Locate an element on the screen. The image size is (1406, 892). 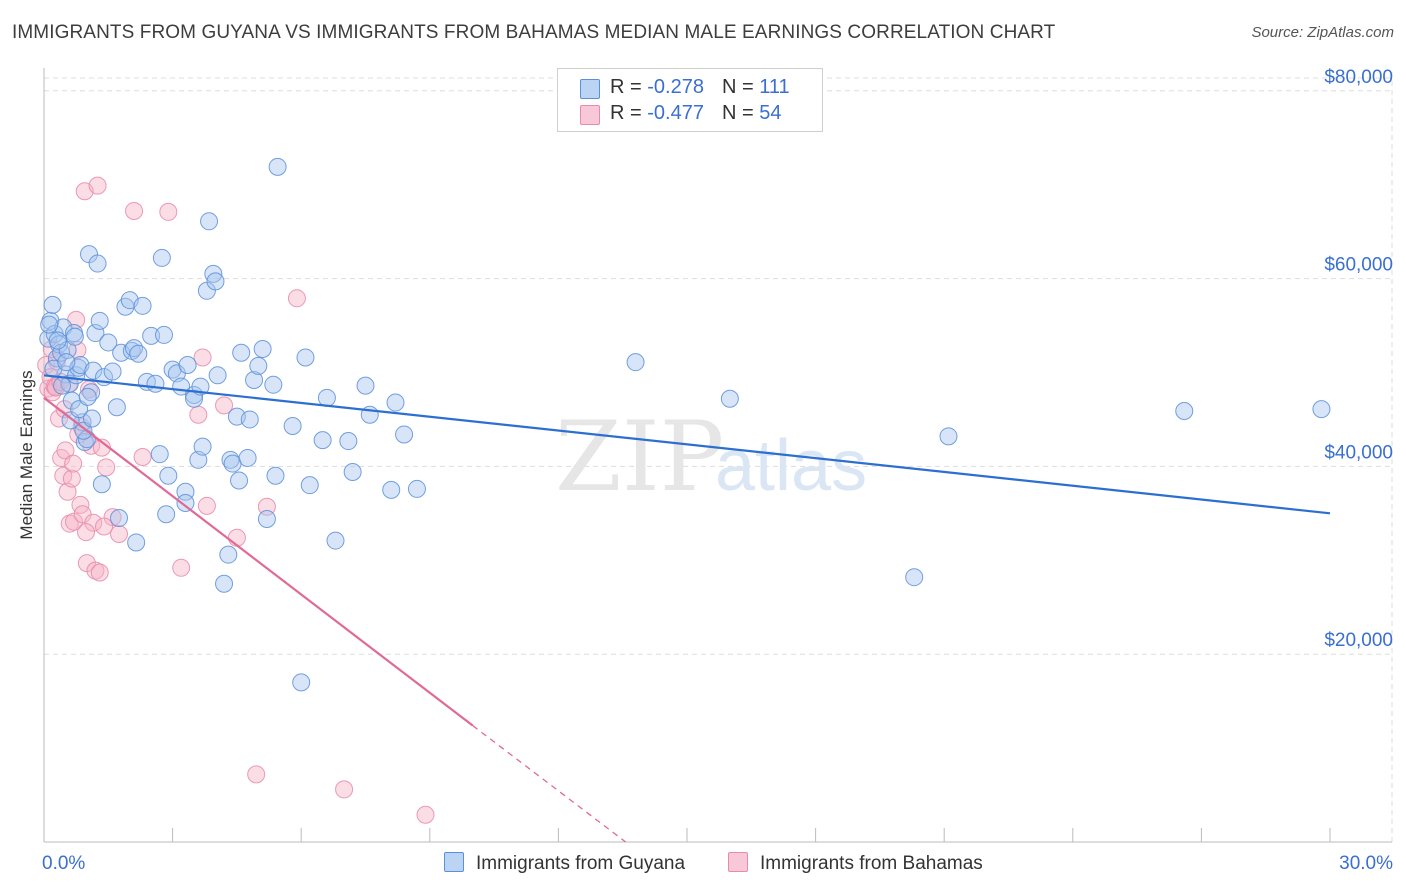
y-tick-label: $60,000 is located at coordinates (1358, 265).